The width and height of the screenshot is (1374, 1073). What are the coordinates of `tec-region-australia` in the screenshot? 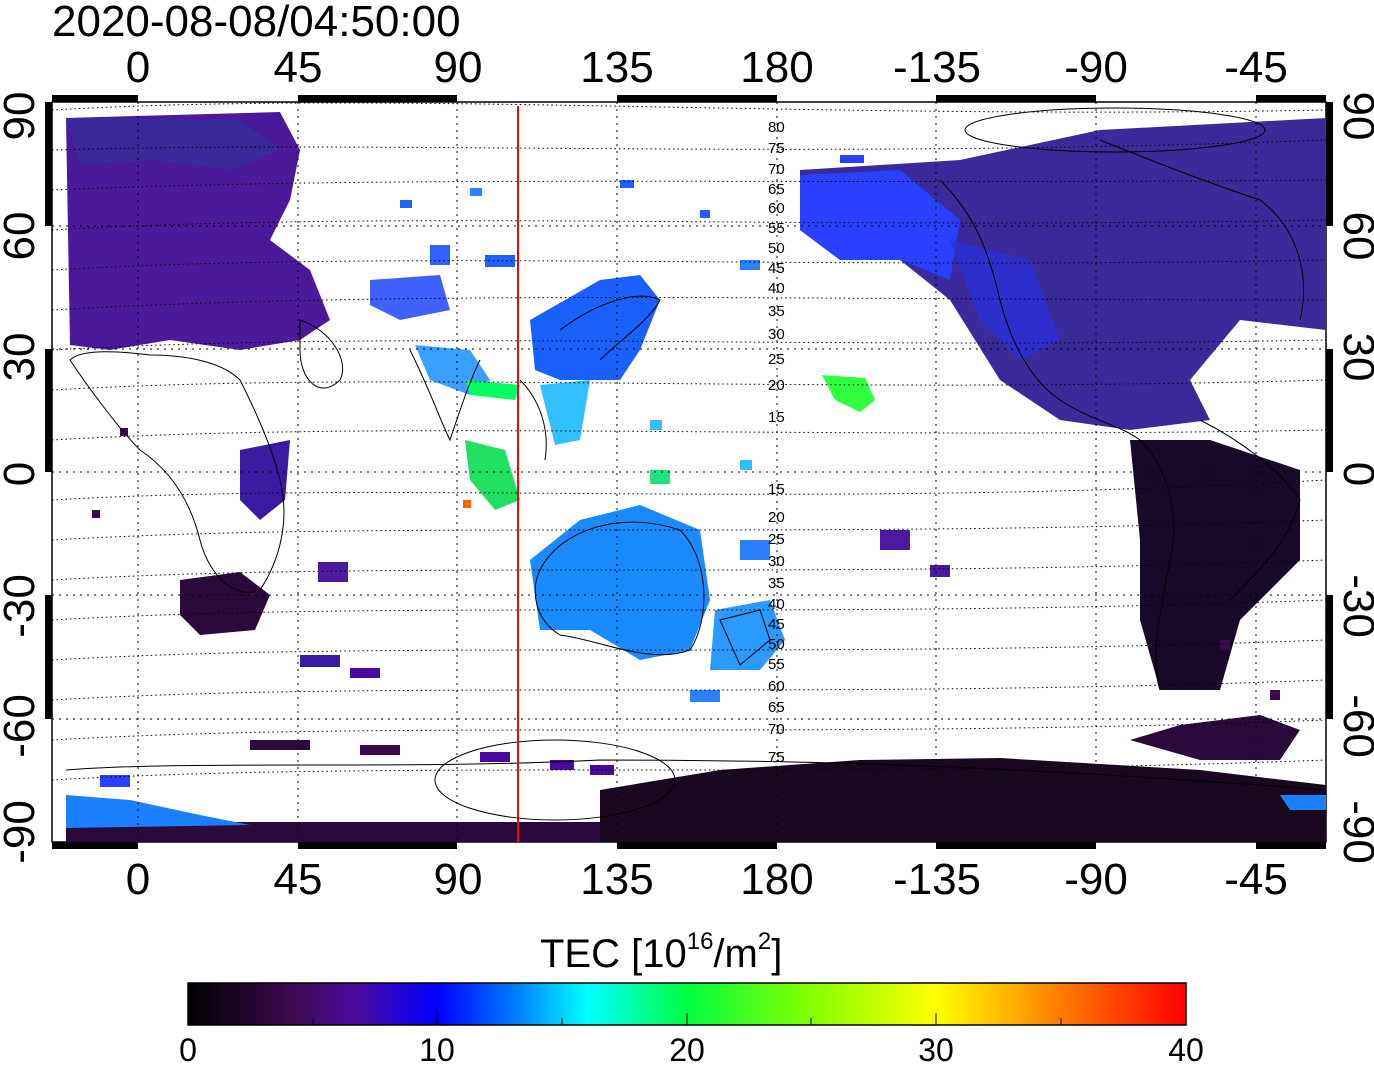 It's located at (620, 582).